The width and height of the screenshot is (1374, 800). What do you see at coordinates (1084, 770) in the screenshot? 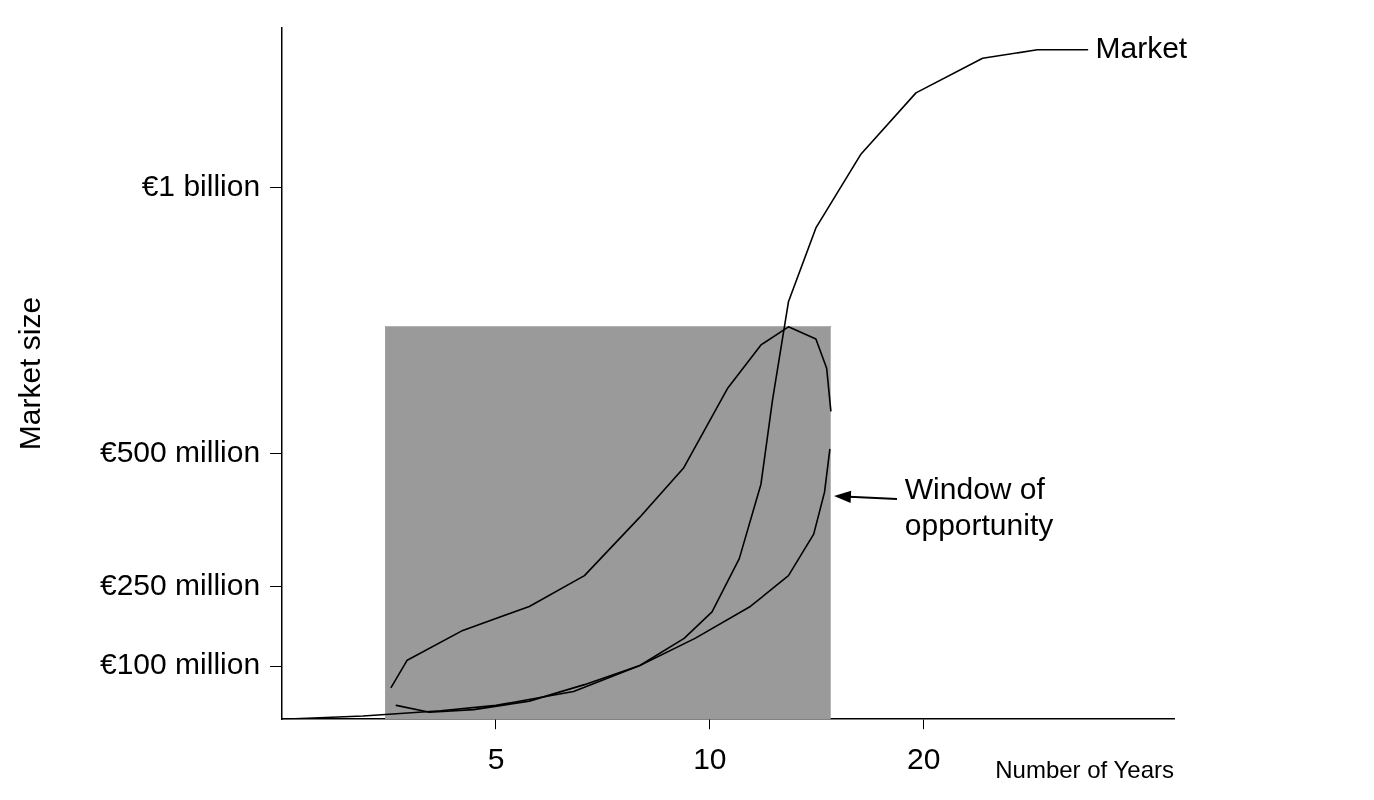
I see `x-axis-title: Number of Years` at bounding box center [1084, 770].